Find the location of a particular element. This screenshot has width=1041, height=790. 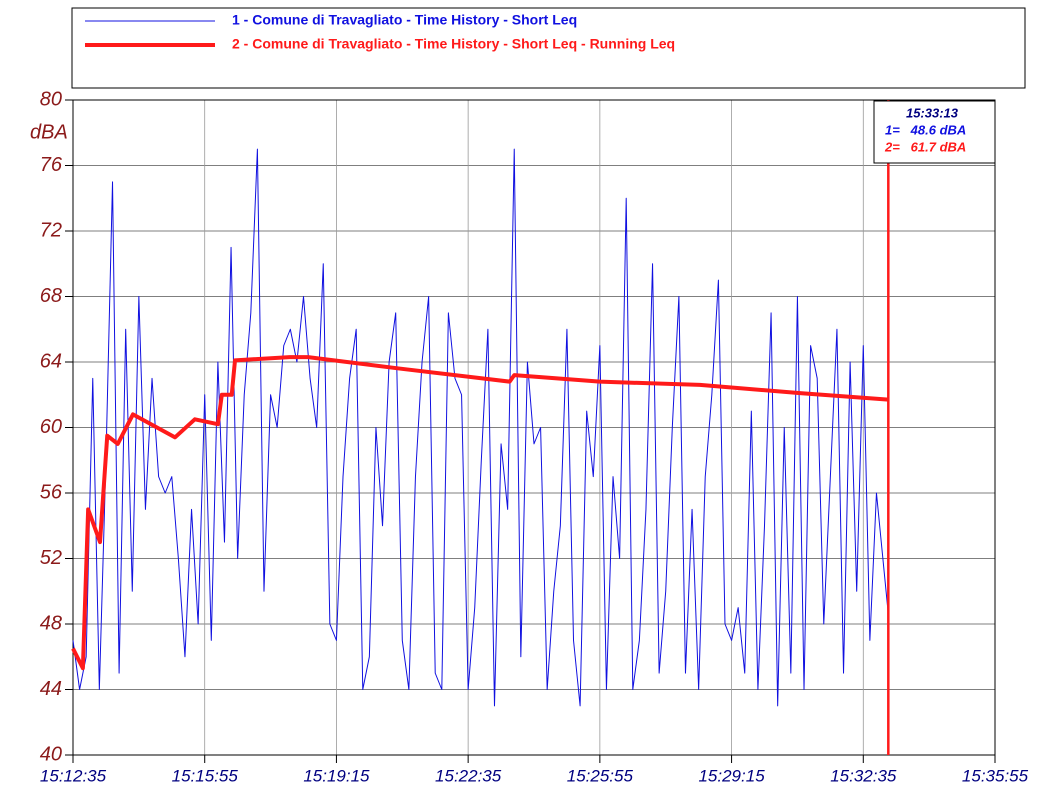

x-tick-label: 15:25:55 is located at coordinates (600, 775).